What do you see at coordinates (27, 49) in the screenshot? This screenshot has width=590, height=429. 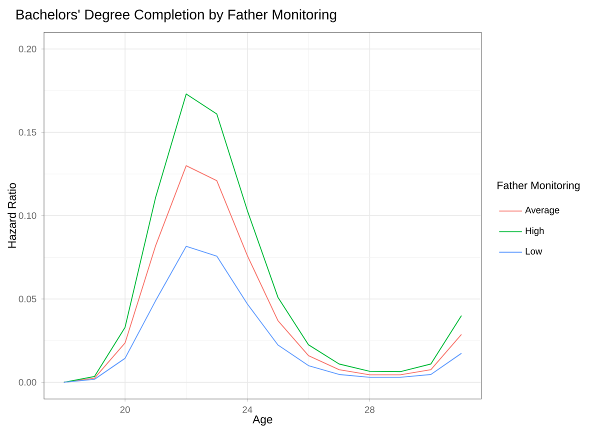 I see `y-tick-label: 0.20` at bounding box center [27, 49].